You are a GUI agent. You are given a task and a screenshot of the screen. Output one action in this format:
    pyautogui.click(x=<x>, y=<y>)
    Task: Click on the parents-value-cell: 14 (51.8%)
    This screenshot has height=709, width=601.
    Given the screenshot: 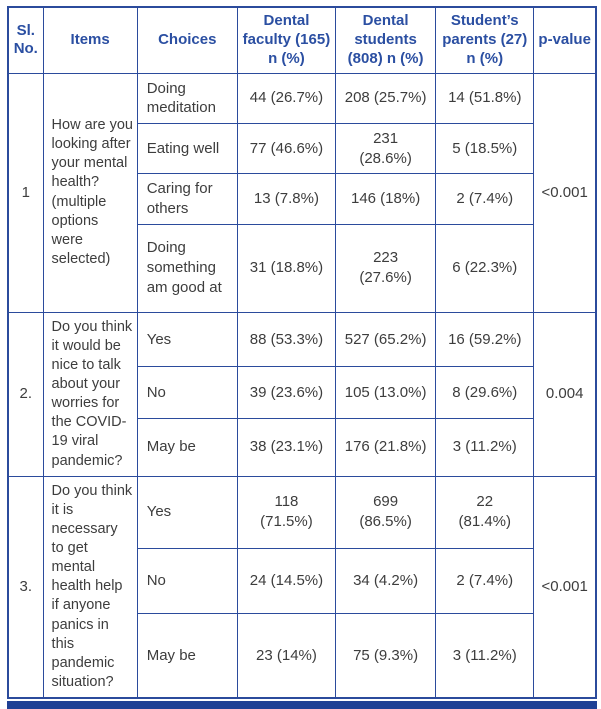 What is the action you would take?
    pyautogui.click(x=485, y=98)
    